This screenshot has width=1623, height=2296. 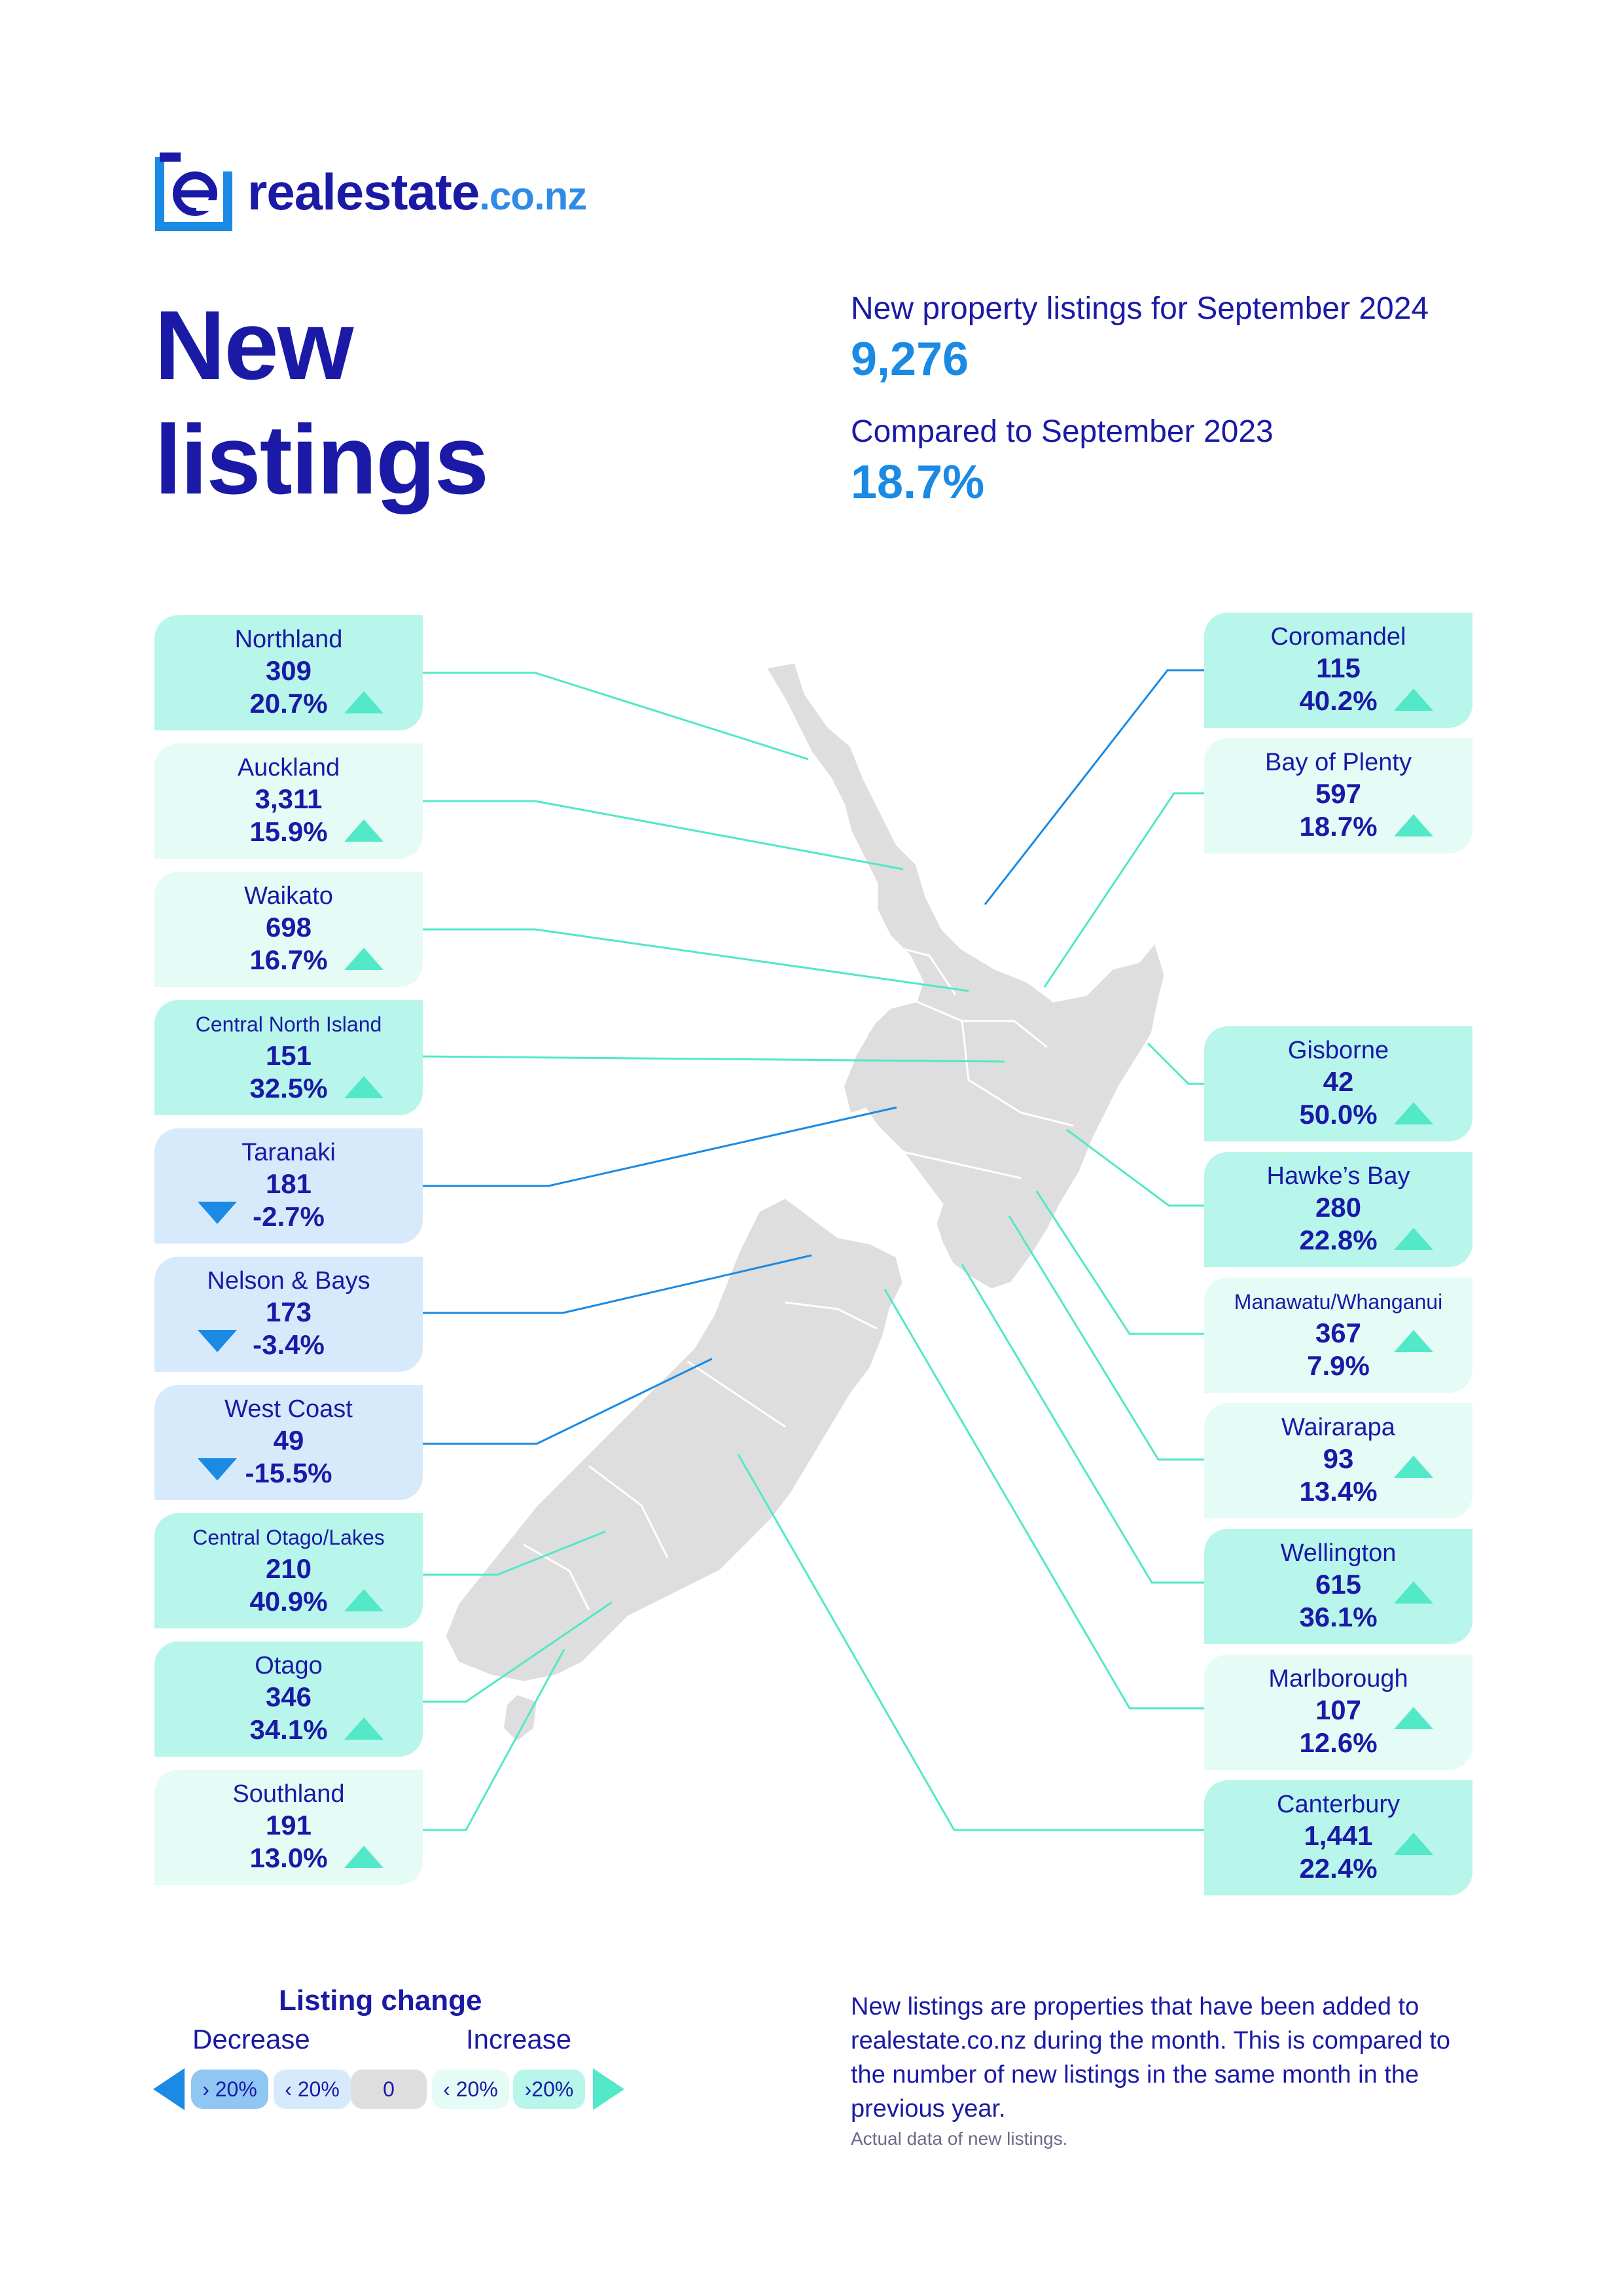 What do you see at coordinates (1338, 1114) in the screenshot?
I see `region-pct: 50.0%` at bounding box center [1338, 1114].